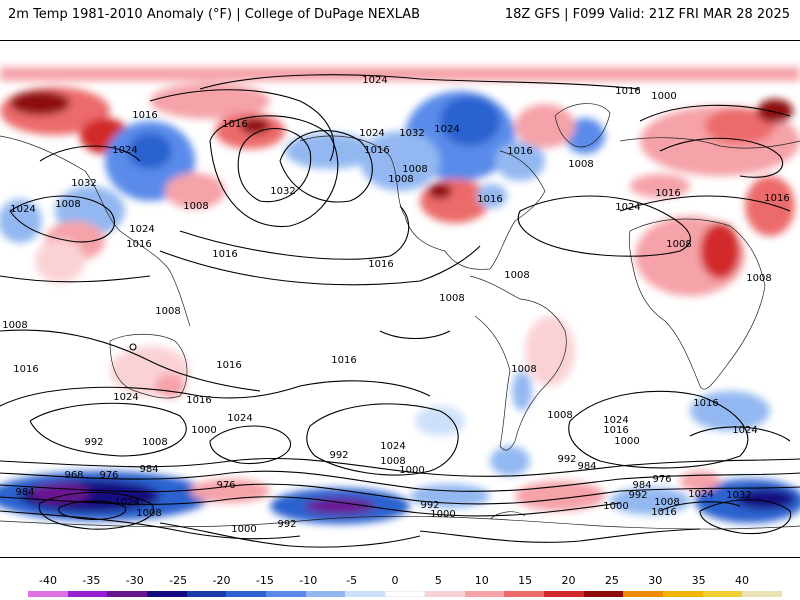 This screenshot has height=600, width=800. I want to click on colorbar-tick-label: -35, so click(91, 580).